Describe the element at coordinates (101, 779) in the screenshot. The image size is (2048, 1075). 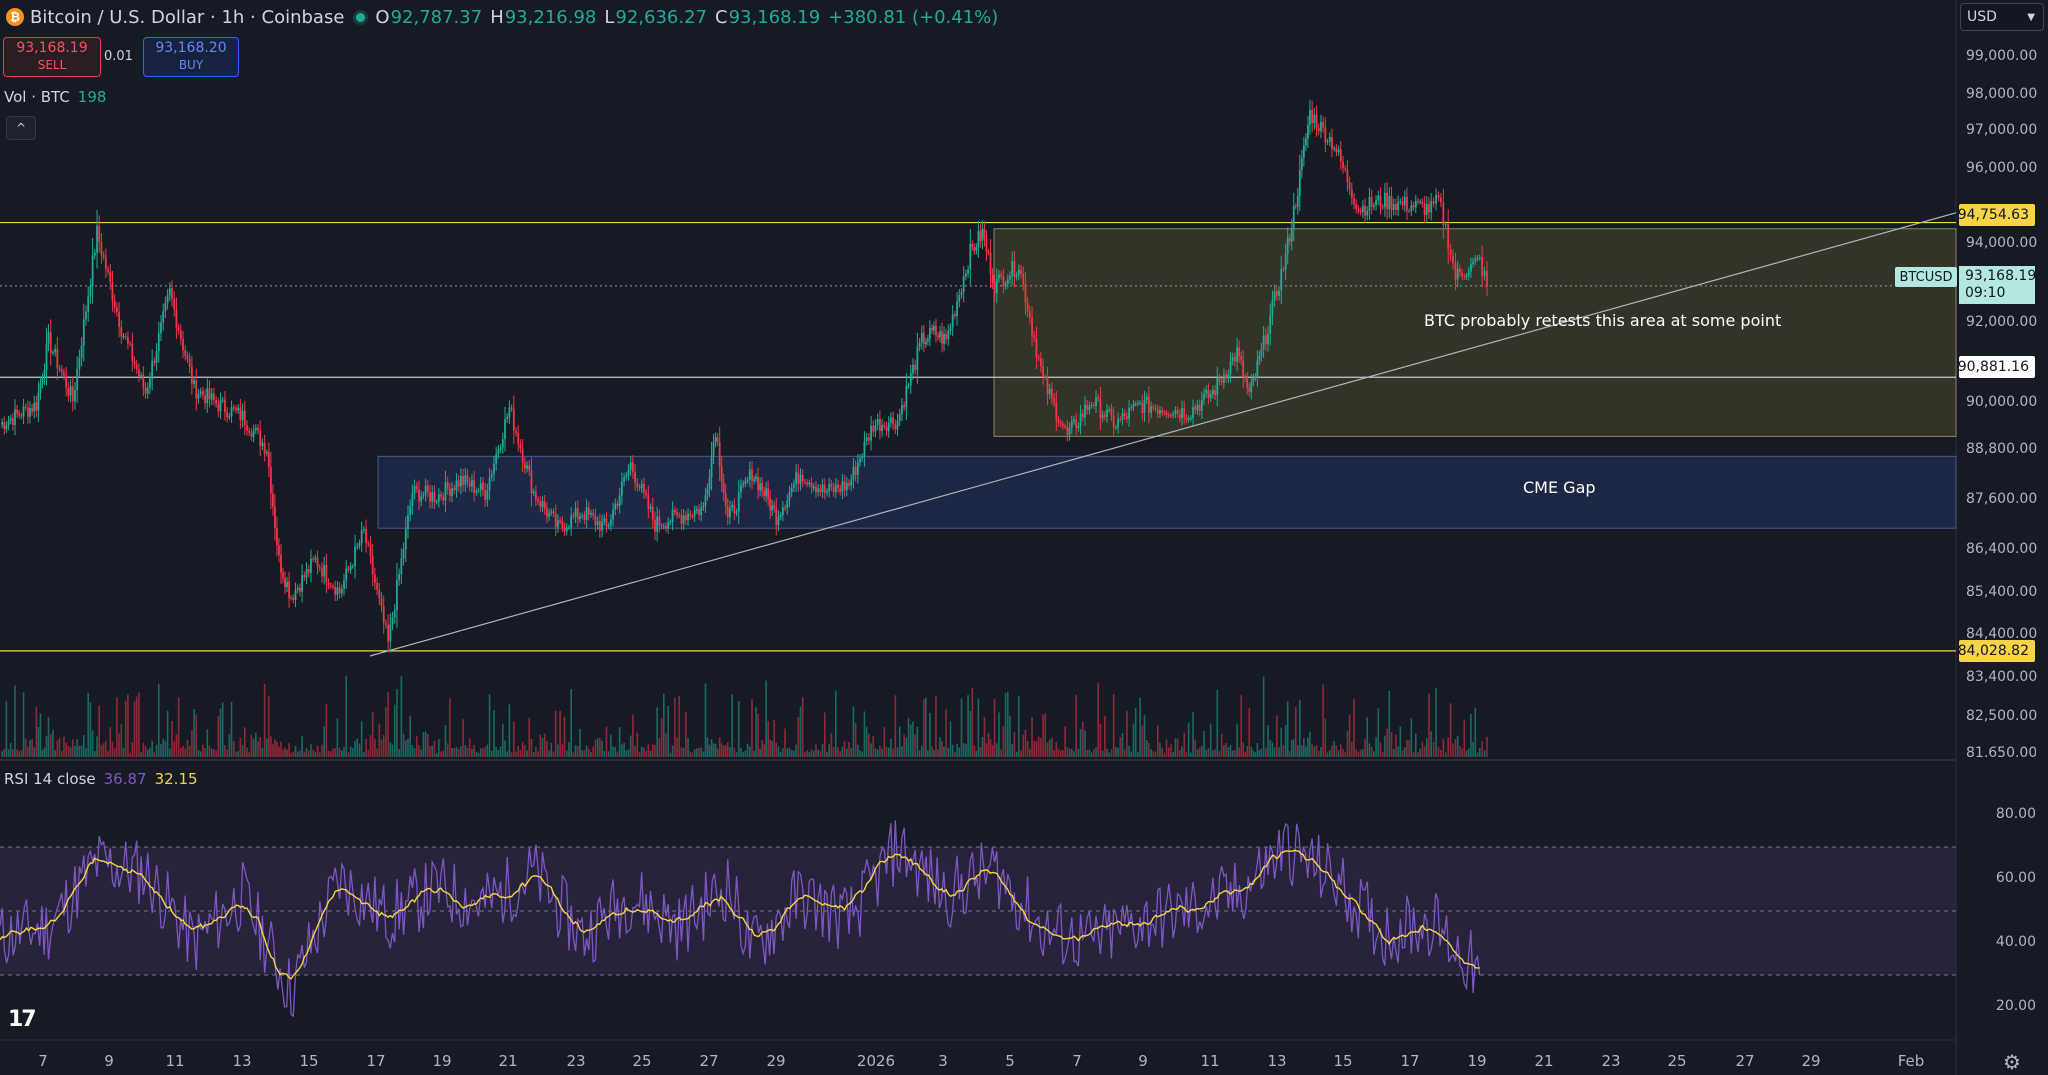
I see `rsi-legend: RSI 14 close 36.87 32.15` at that location.